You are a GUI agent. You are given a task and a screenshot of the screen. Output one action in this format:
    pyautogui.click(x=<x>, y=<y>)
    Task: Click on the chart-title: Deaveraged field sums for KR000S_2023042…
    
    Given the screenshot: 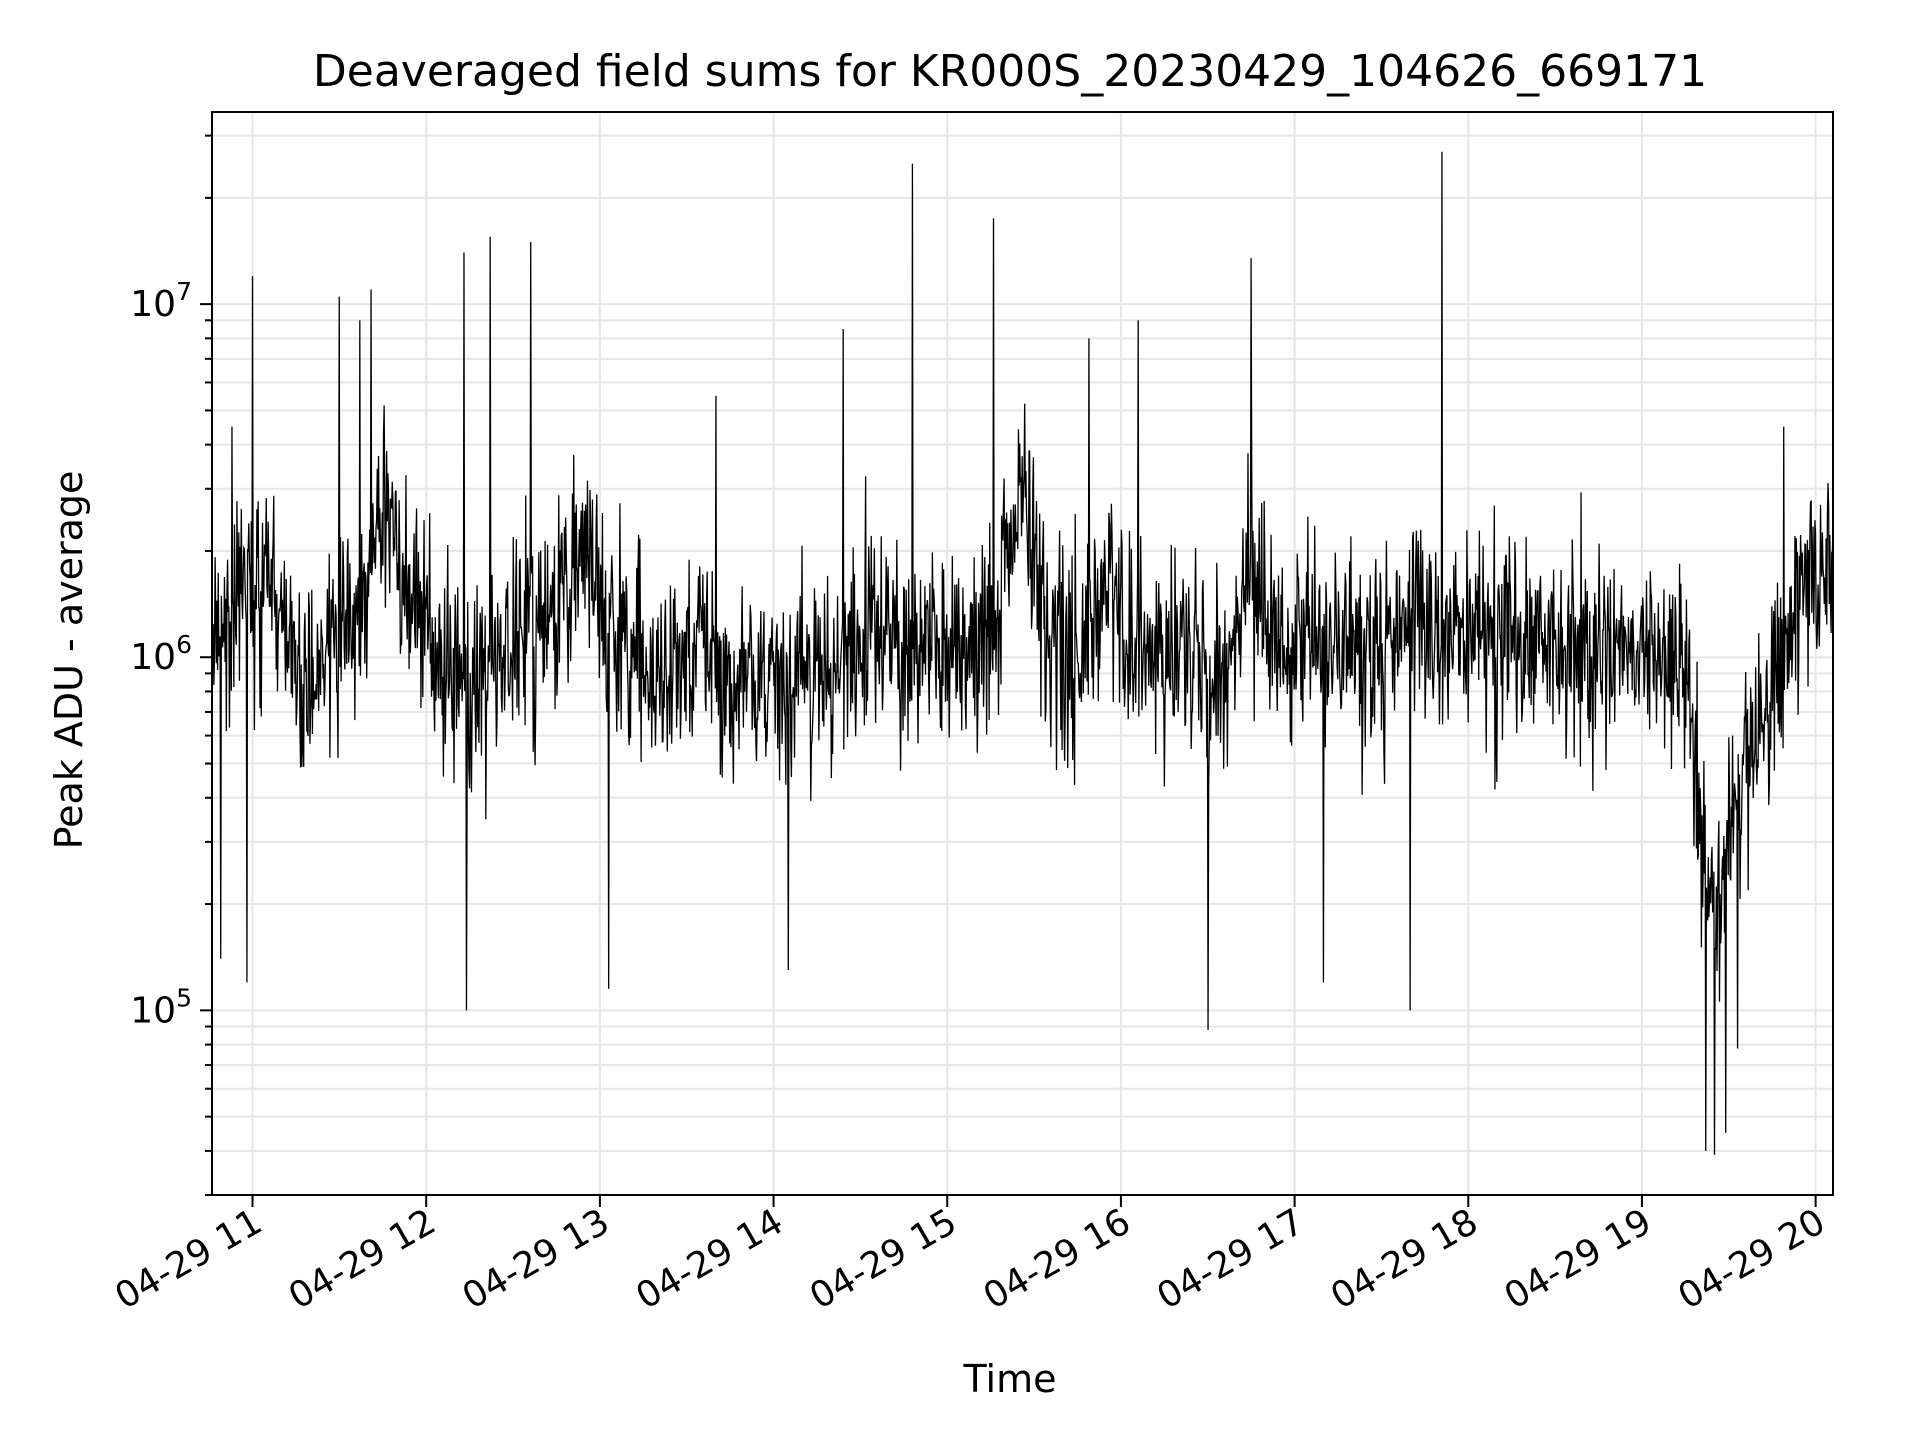 What is the action you would take?
    pyautogui.click(x=1010, y=71)
    